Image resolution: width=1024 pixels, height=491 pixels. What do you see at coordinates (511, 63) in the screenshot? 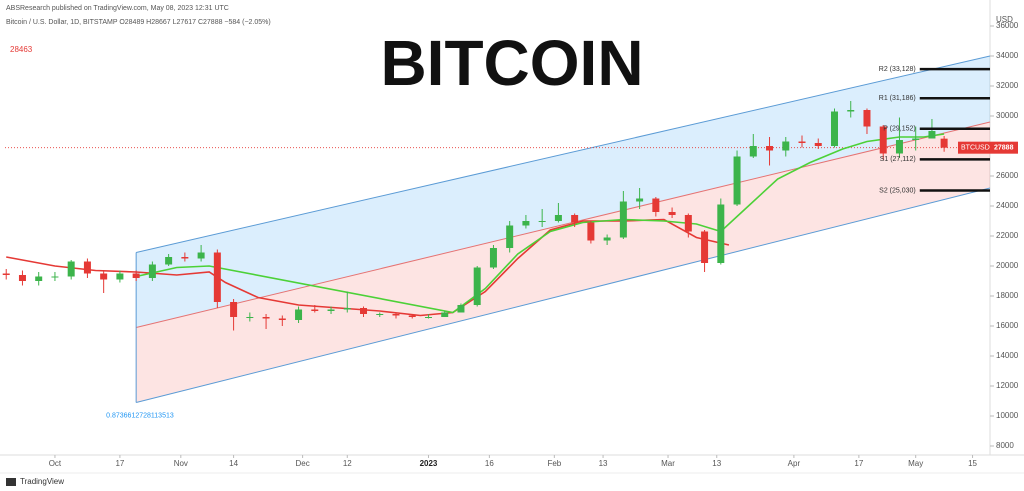
I see `chart-title: BITCOIN` at bounding box center [511, 63].